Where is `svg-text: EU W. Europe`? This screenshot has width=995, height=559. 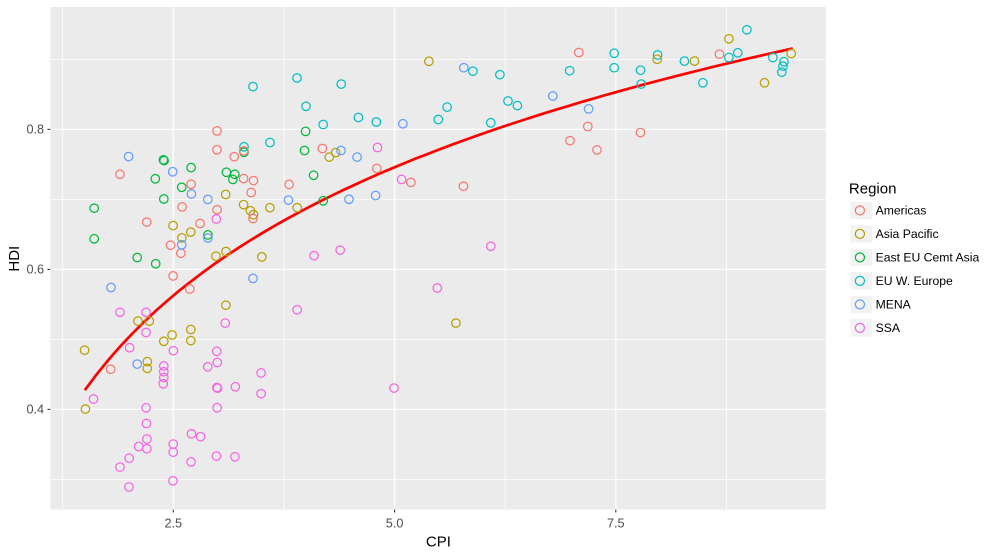 svg-text: EU W. Europe is located at coordinates (914, 281).